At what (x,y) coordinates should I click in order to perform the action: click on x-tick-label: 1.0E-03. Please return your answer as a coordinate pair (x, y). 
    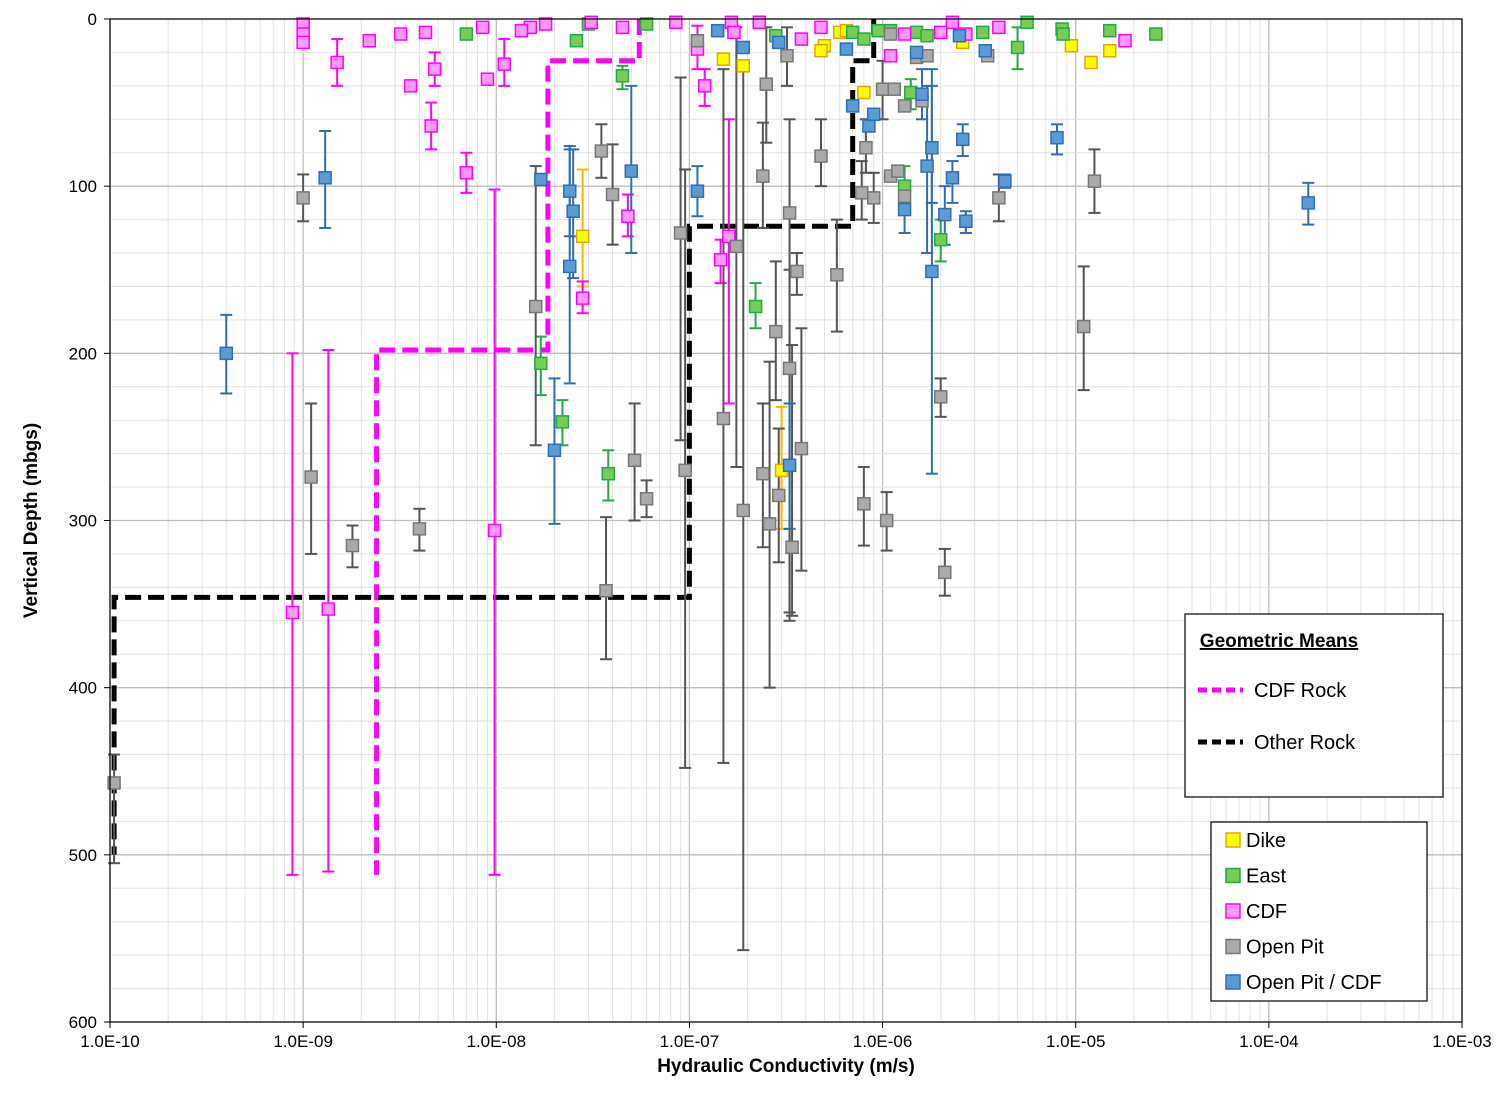
    Looking at the image, I should click on (1462, 1041).